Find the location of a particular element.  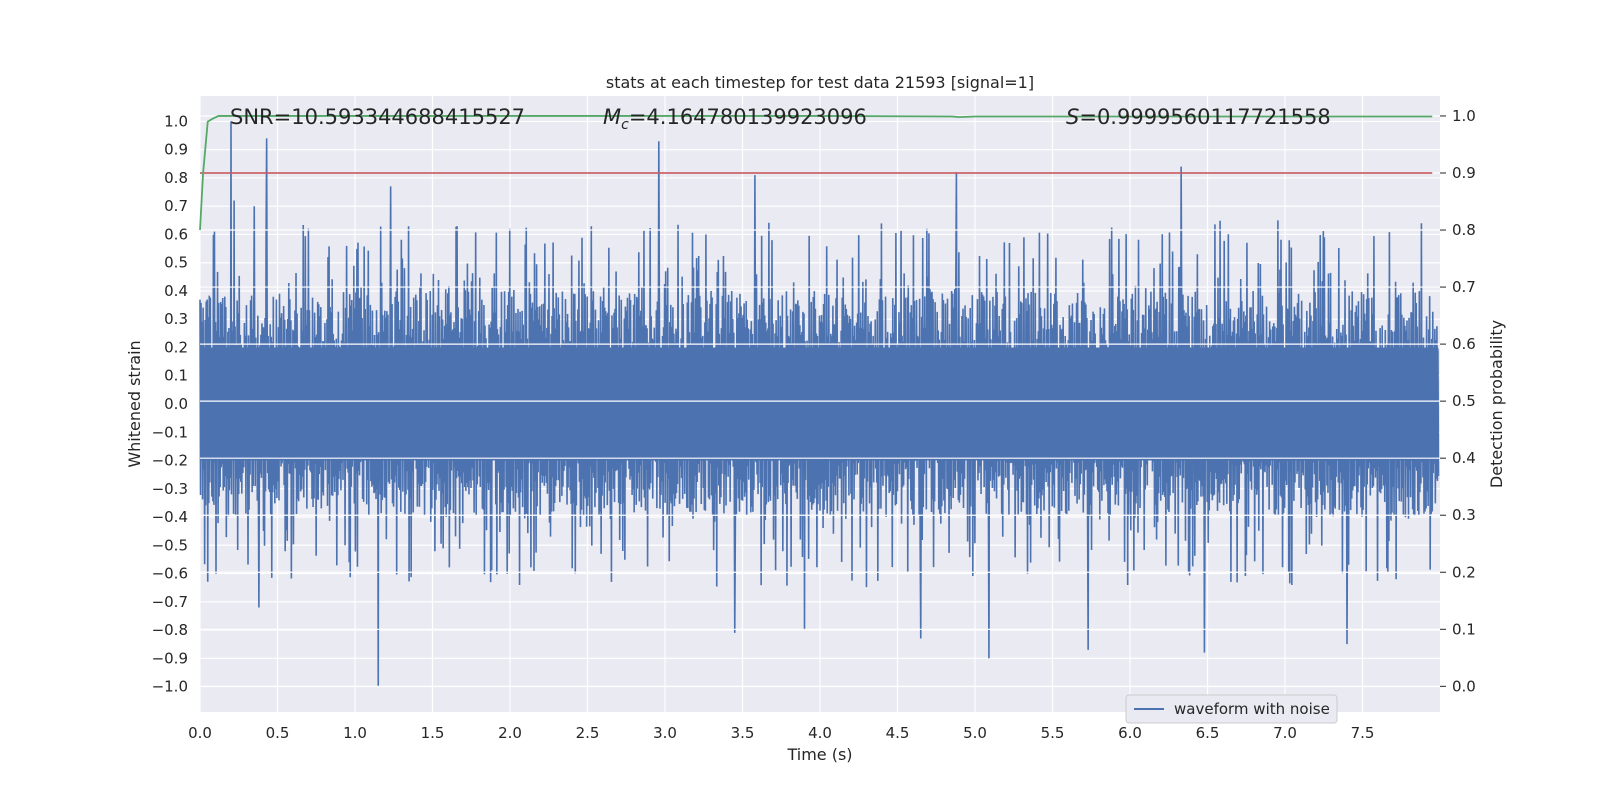

right-tick-label: 0.1 is located at coordinates (1464, 629).